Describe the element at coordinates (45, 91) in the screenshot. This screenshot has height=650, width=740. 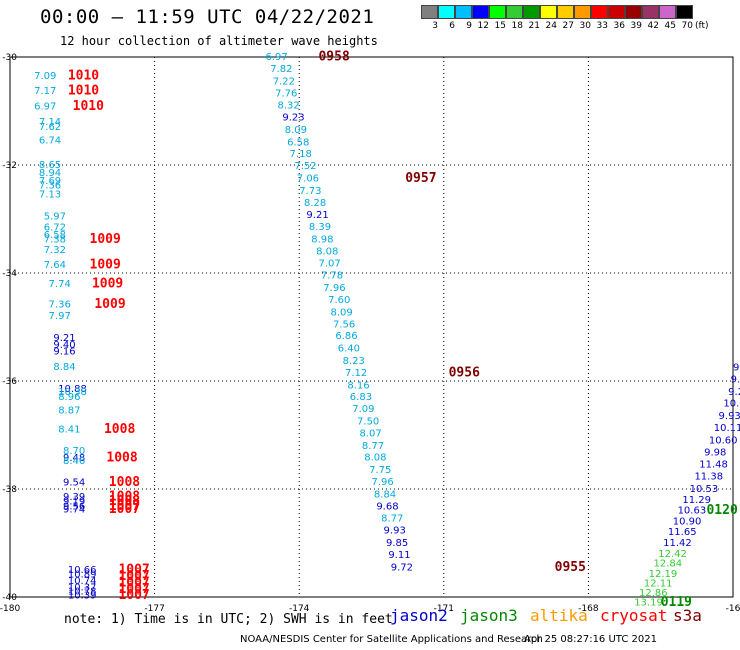
I see `data-point: 7.17` at that location.